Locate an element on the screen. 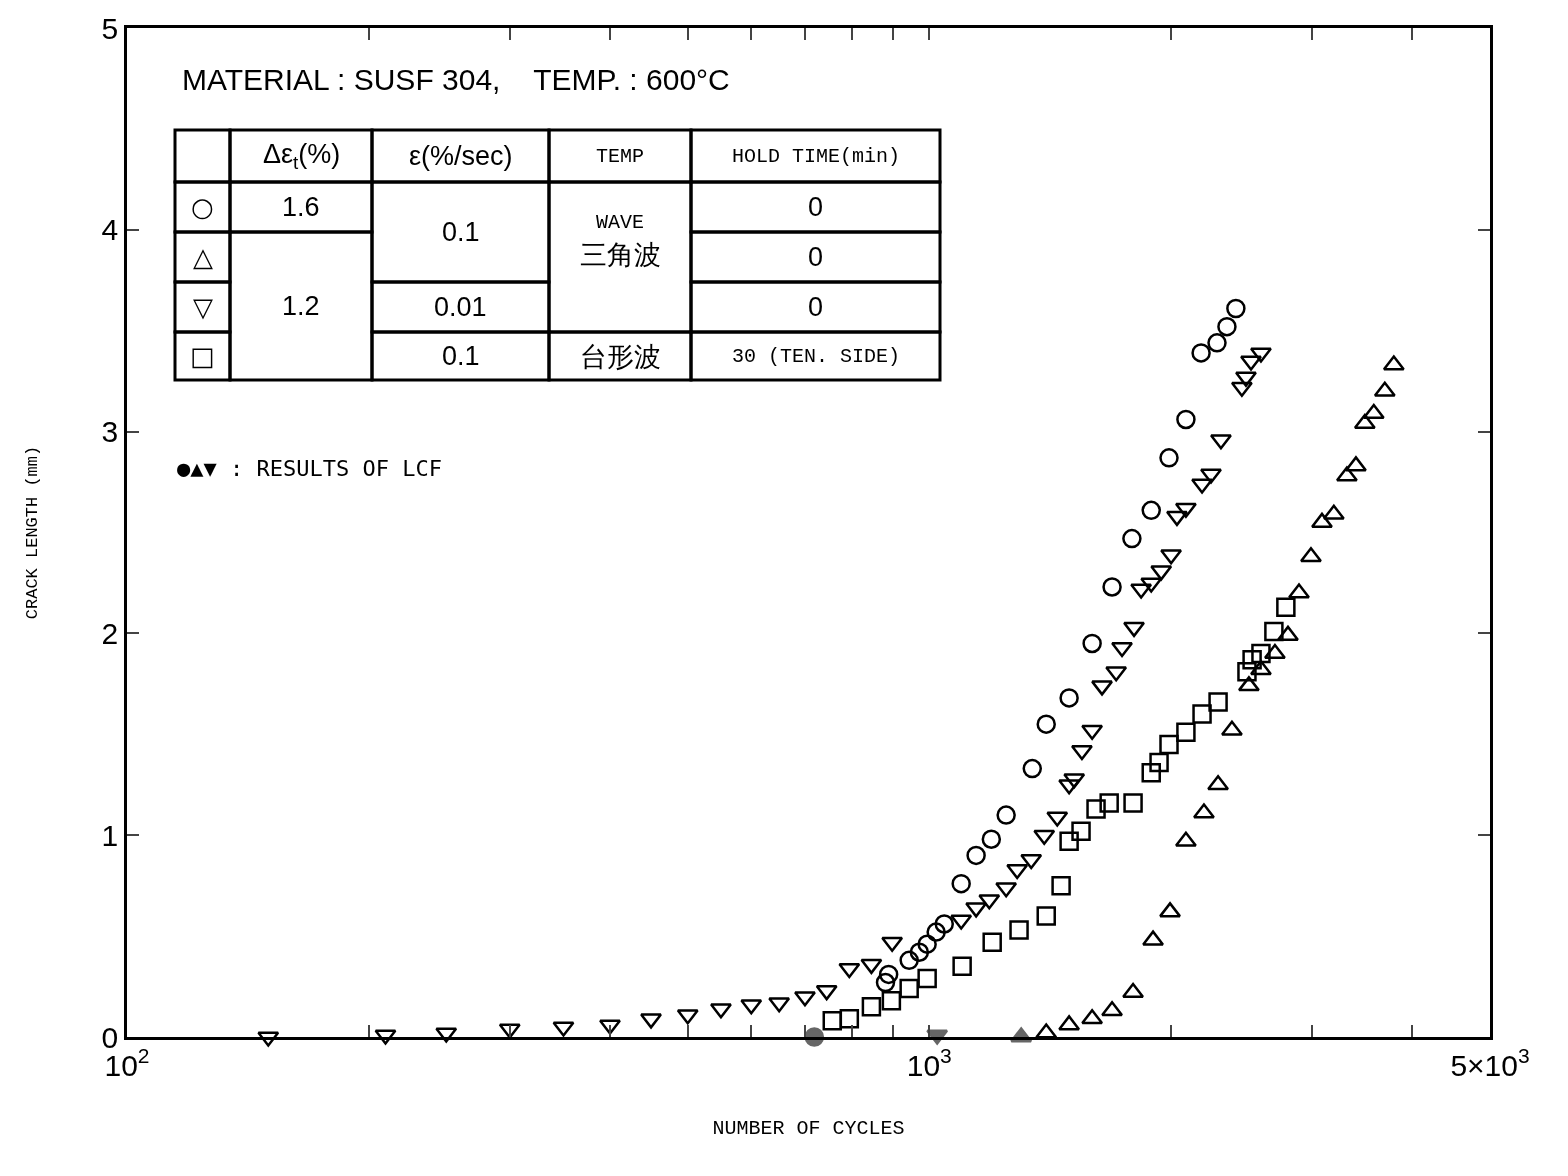  x-tick-label: 5×10$^{3}$ is located at coordinates (1490, 1063).